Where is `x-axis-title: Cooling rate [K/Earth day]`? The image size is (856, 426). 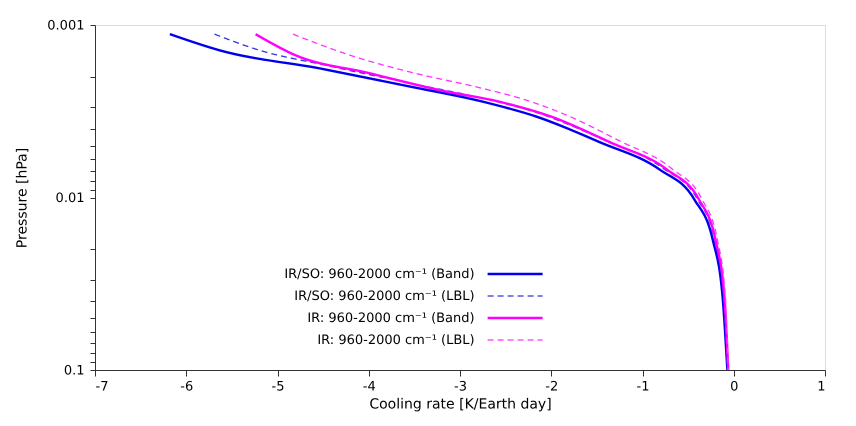 x-axis-title: Cooling rate [K/Earth day] is located at coordinates (460, 404).